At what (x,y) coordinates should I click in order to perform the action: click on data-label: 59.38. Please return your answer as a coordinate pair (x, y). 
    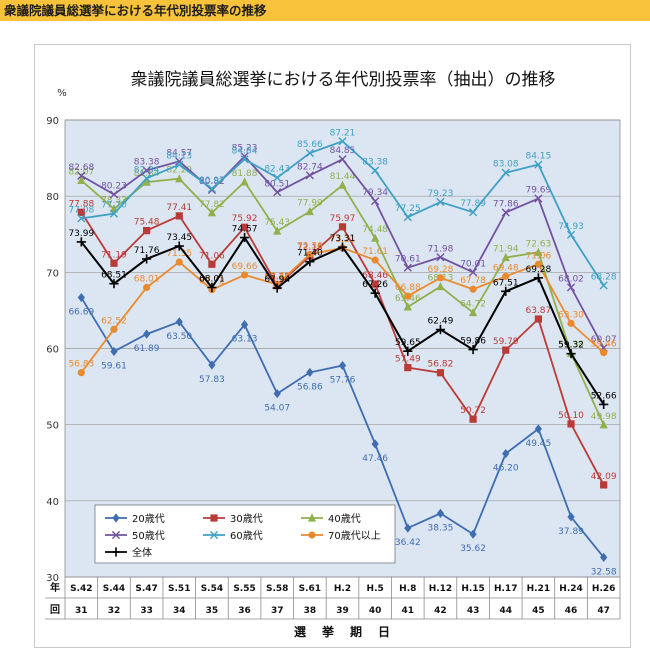
    Looking at the image, I should click on (571, 345).